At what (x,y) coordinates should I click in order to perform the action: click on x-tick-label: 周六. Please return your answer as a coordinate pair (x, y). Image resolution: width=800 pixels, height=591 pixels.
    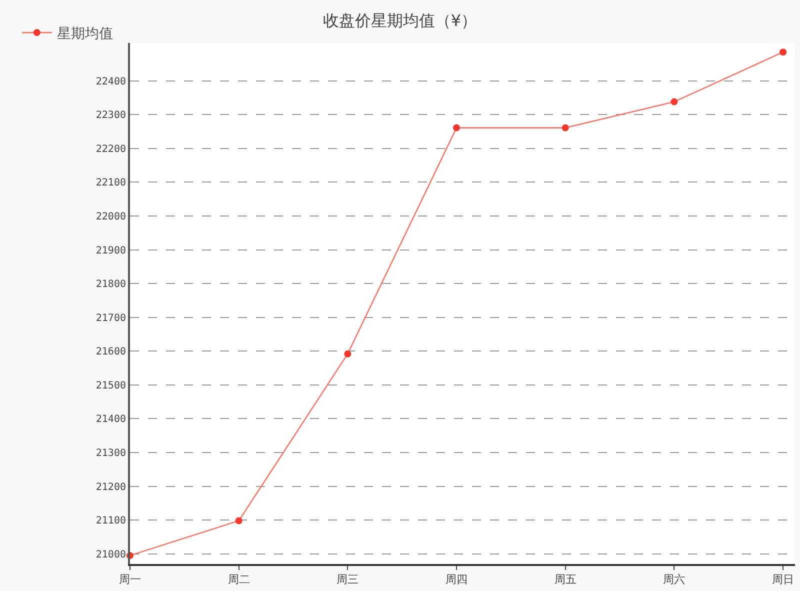
    Looking at the image, I should click on (674, 579).